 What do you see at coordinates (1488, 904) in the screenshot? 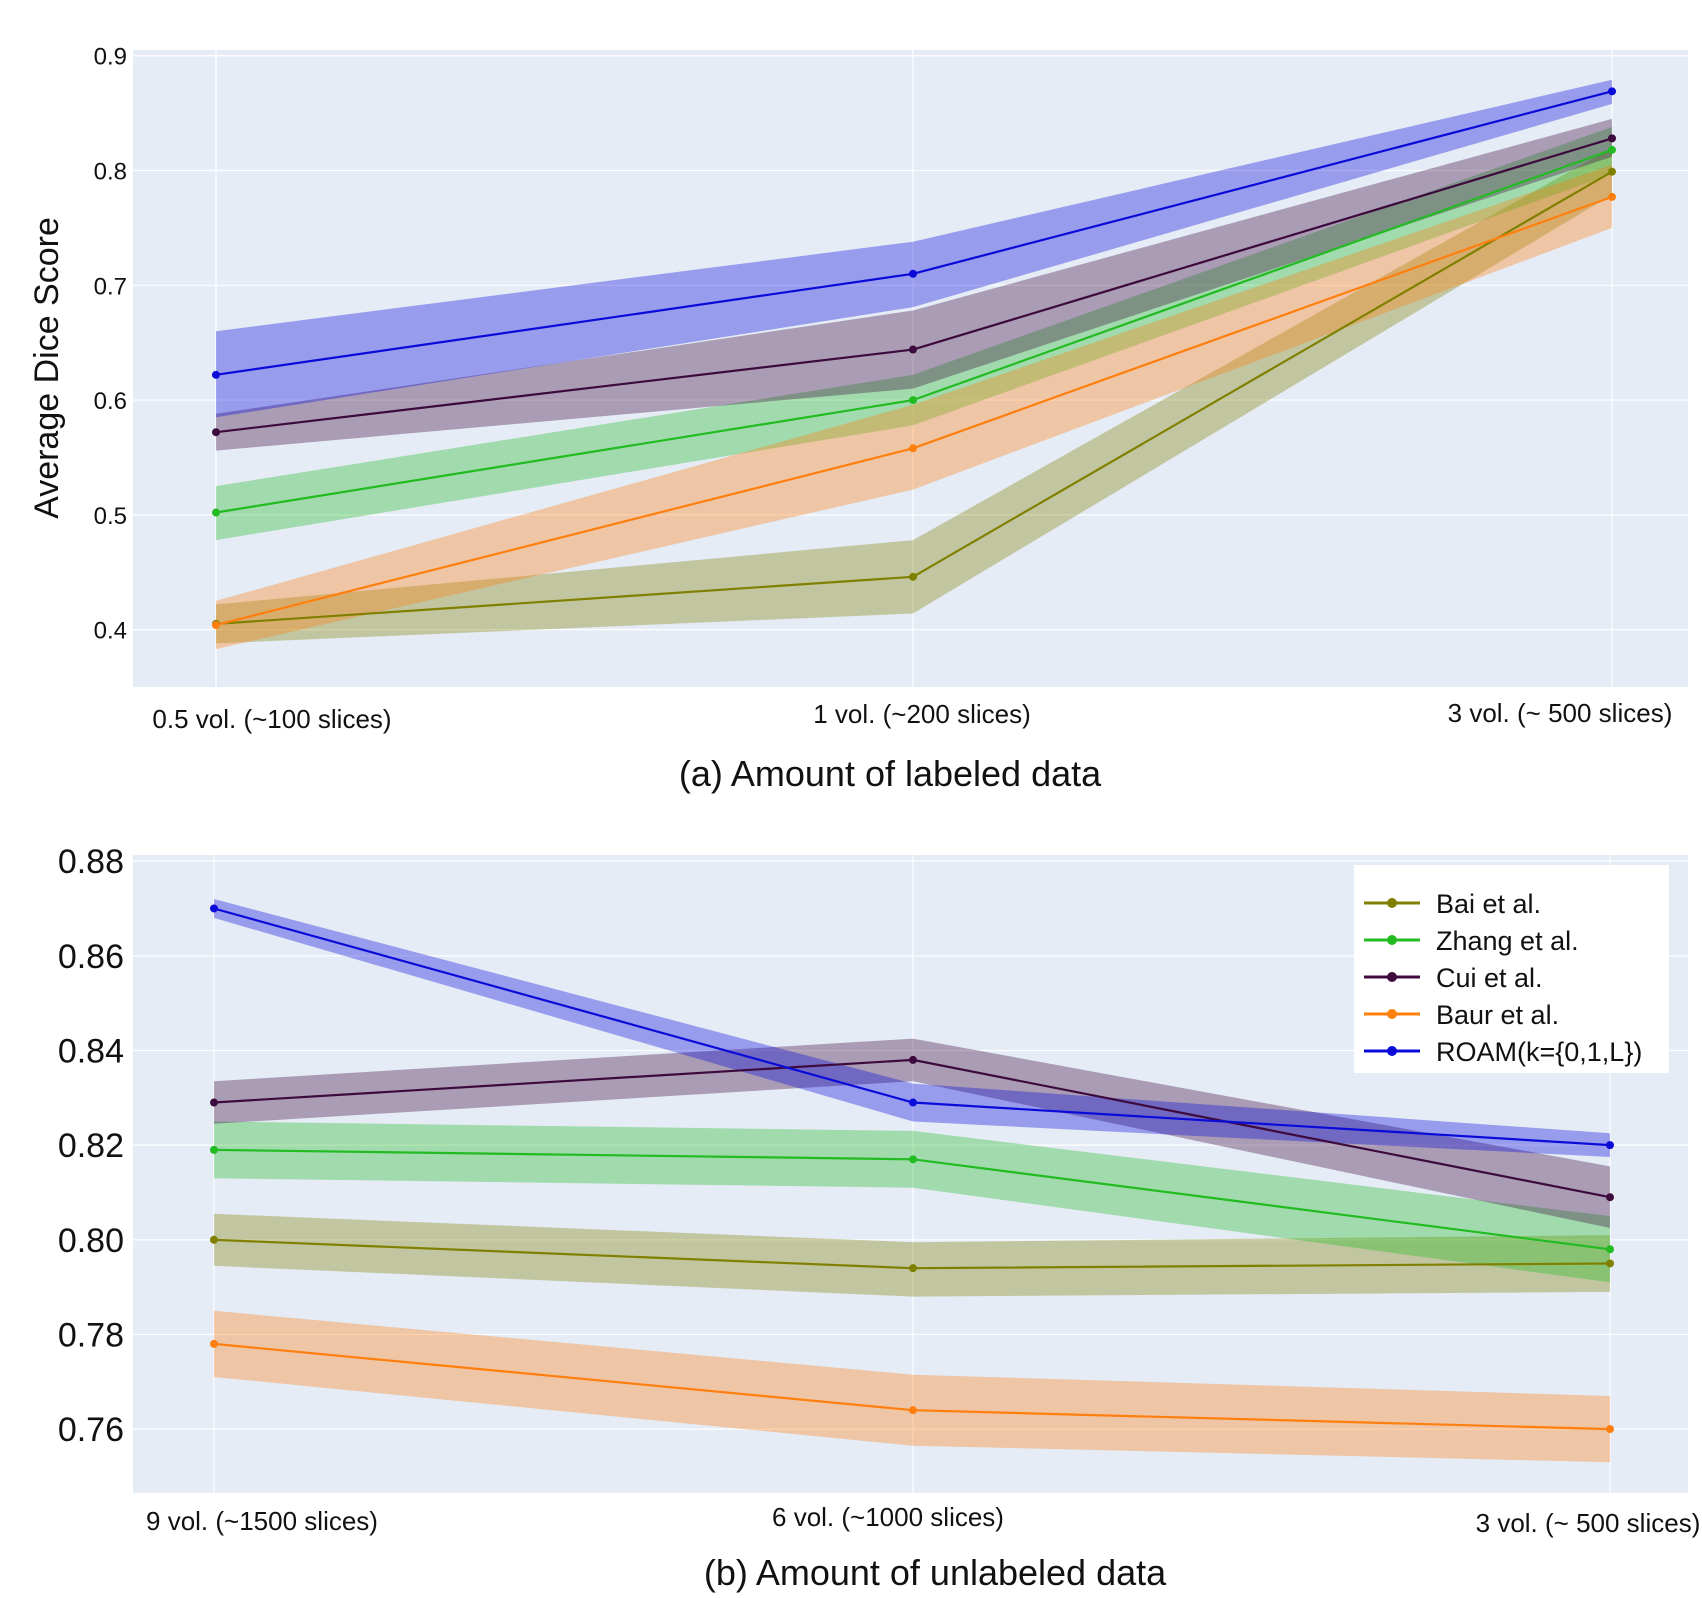
I see `legend-label-bai-et-al: Bai et al.` at bounding box center [1488, 904].